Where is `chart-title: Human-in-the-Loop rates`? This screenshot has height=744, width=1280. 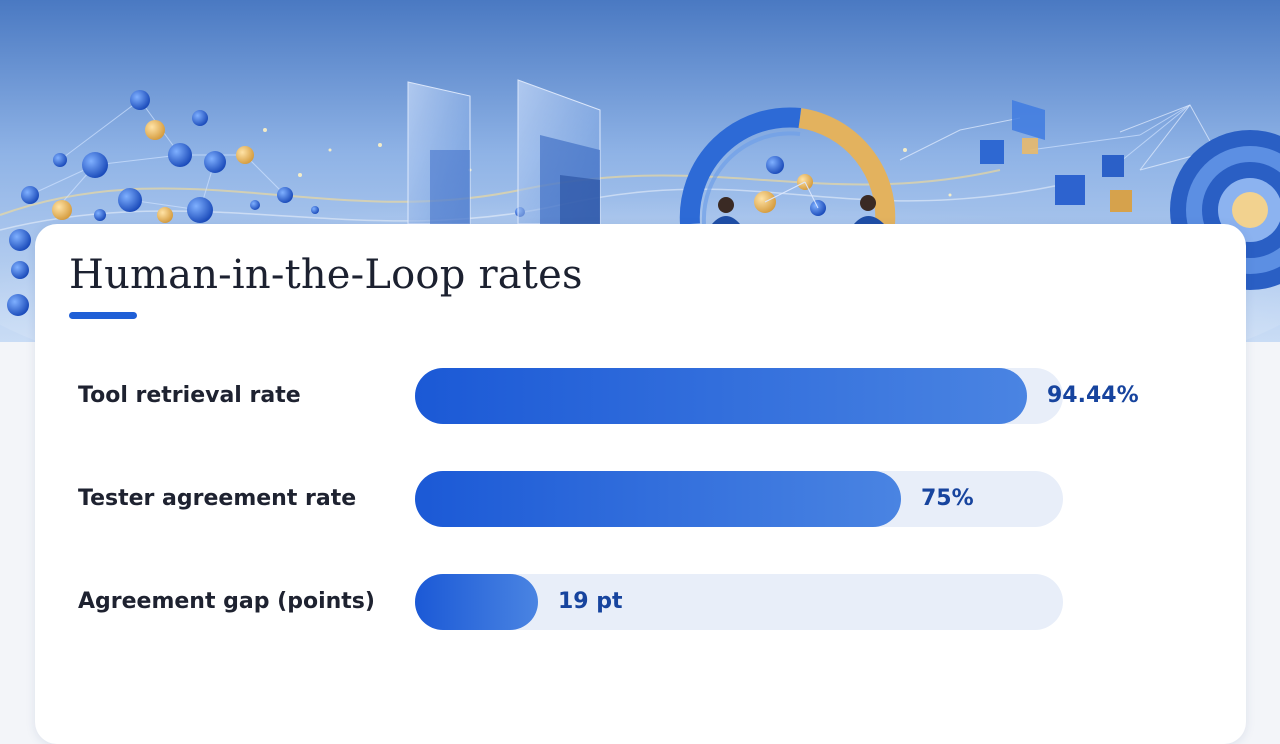 chart-title: Human-in-the-Loop rates is located at coordinates (326, 275).